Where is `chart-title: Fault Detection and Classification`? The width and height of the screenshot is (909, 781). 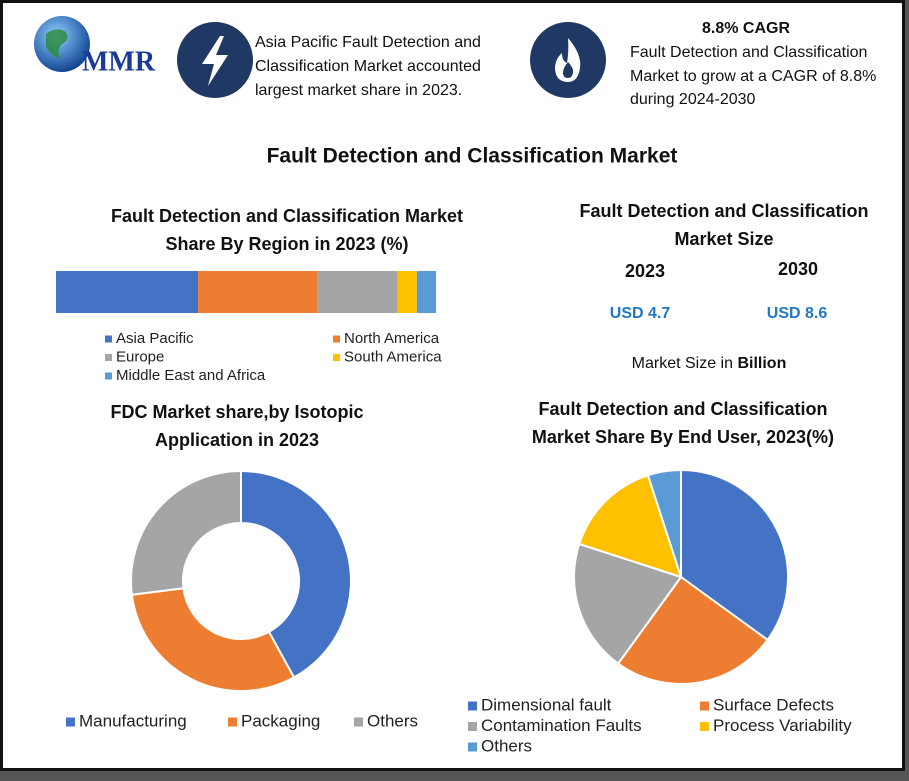 chart-title: Fault Detection and Classification is located at coordinates (682, 409).